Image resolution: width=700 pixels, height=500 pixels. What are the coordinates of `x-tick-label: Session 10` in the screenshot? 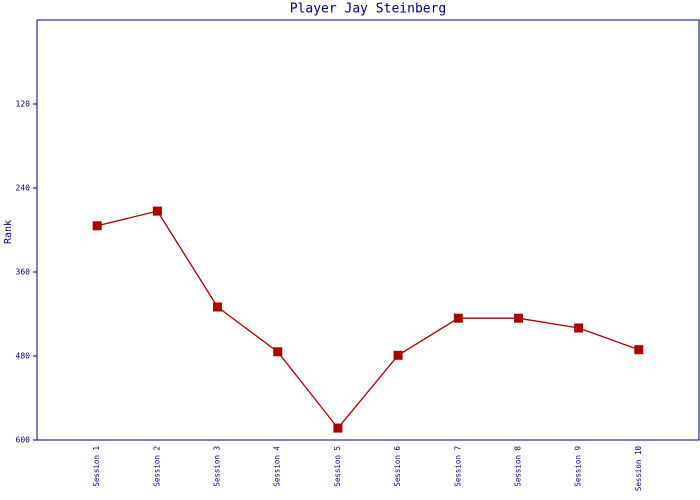 It's located at (638, 469).